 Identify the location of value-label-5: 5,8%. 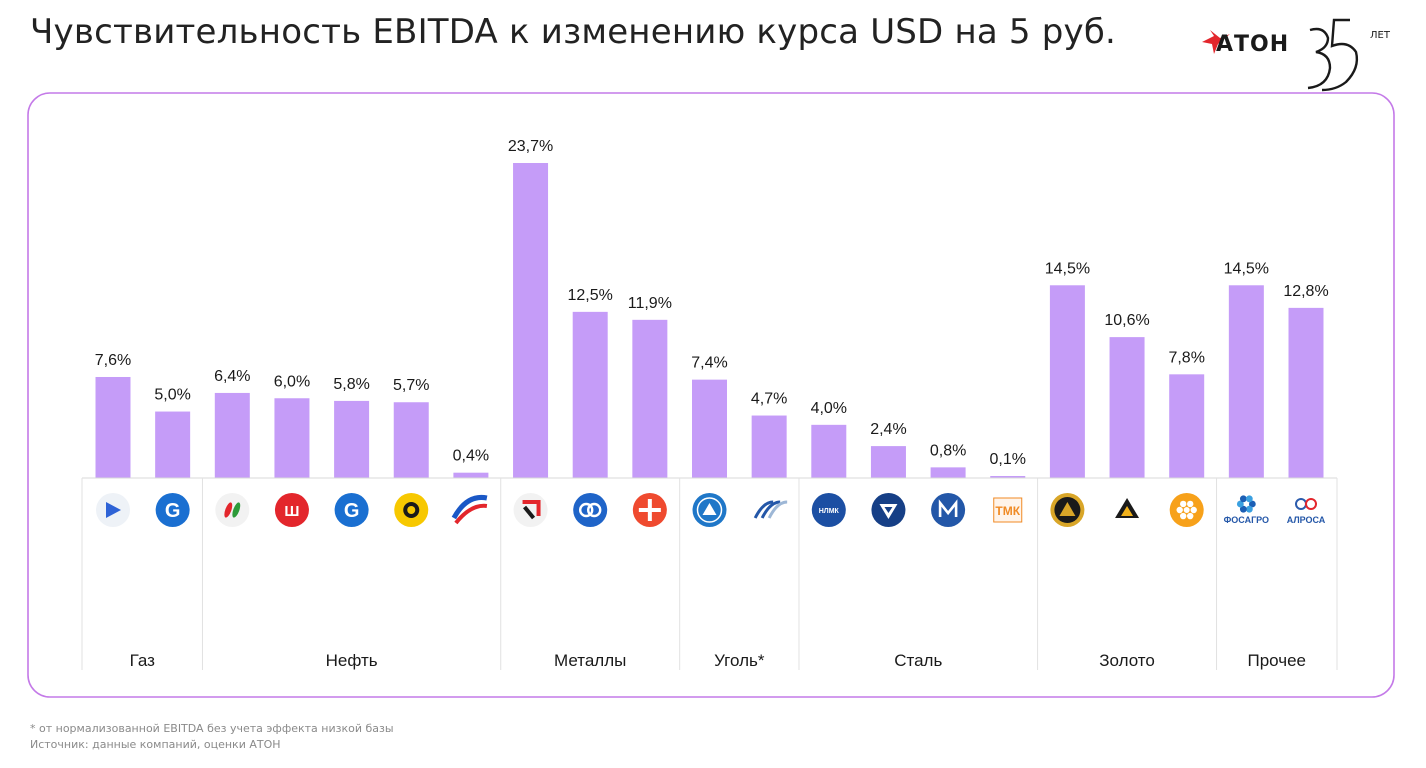
(351, 384).